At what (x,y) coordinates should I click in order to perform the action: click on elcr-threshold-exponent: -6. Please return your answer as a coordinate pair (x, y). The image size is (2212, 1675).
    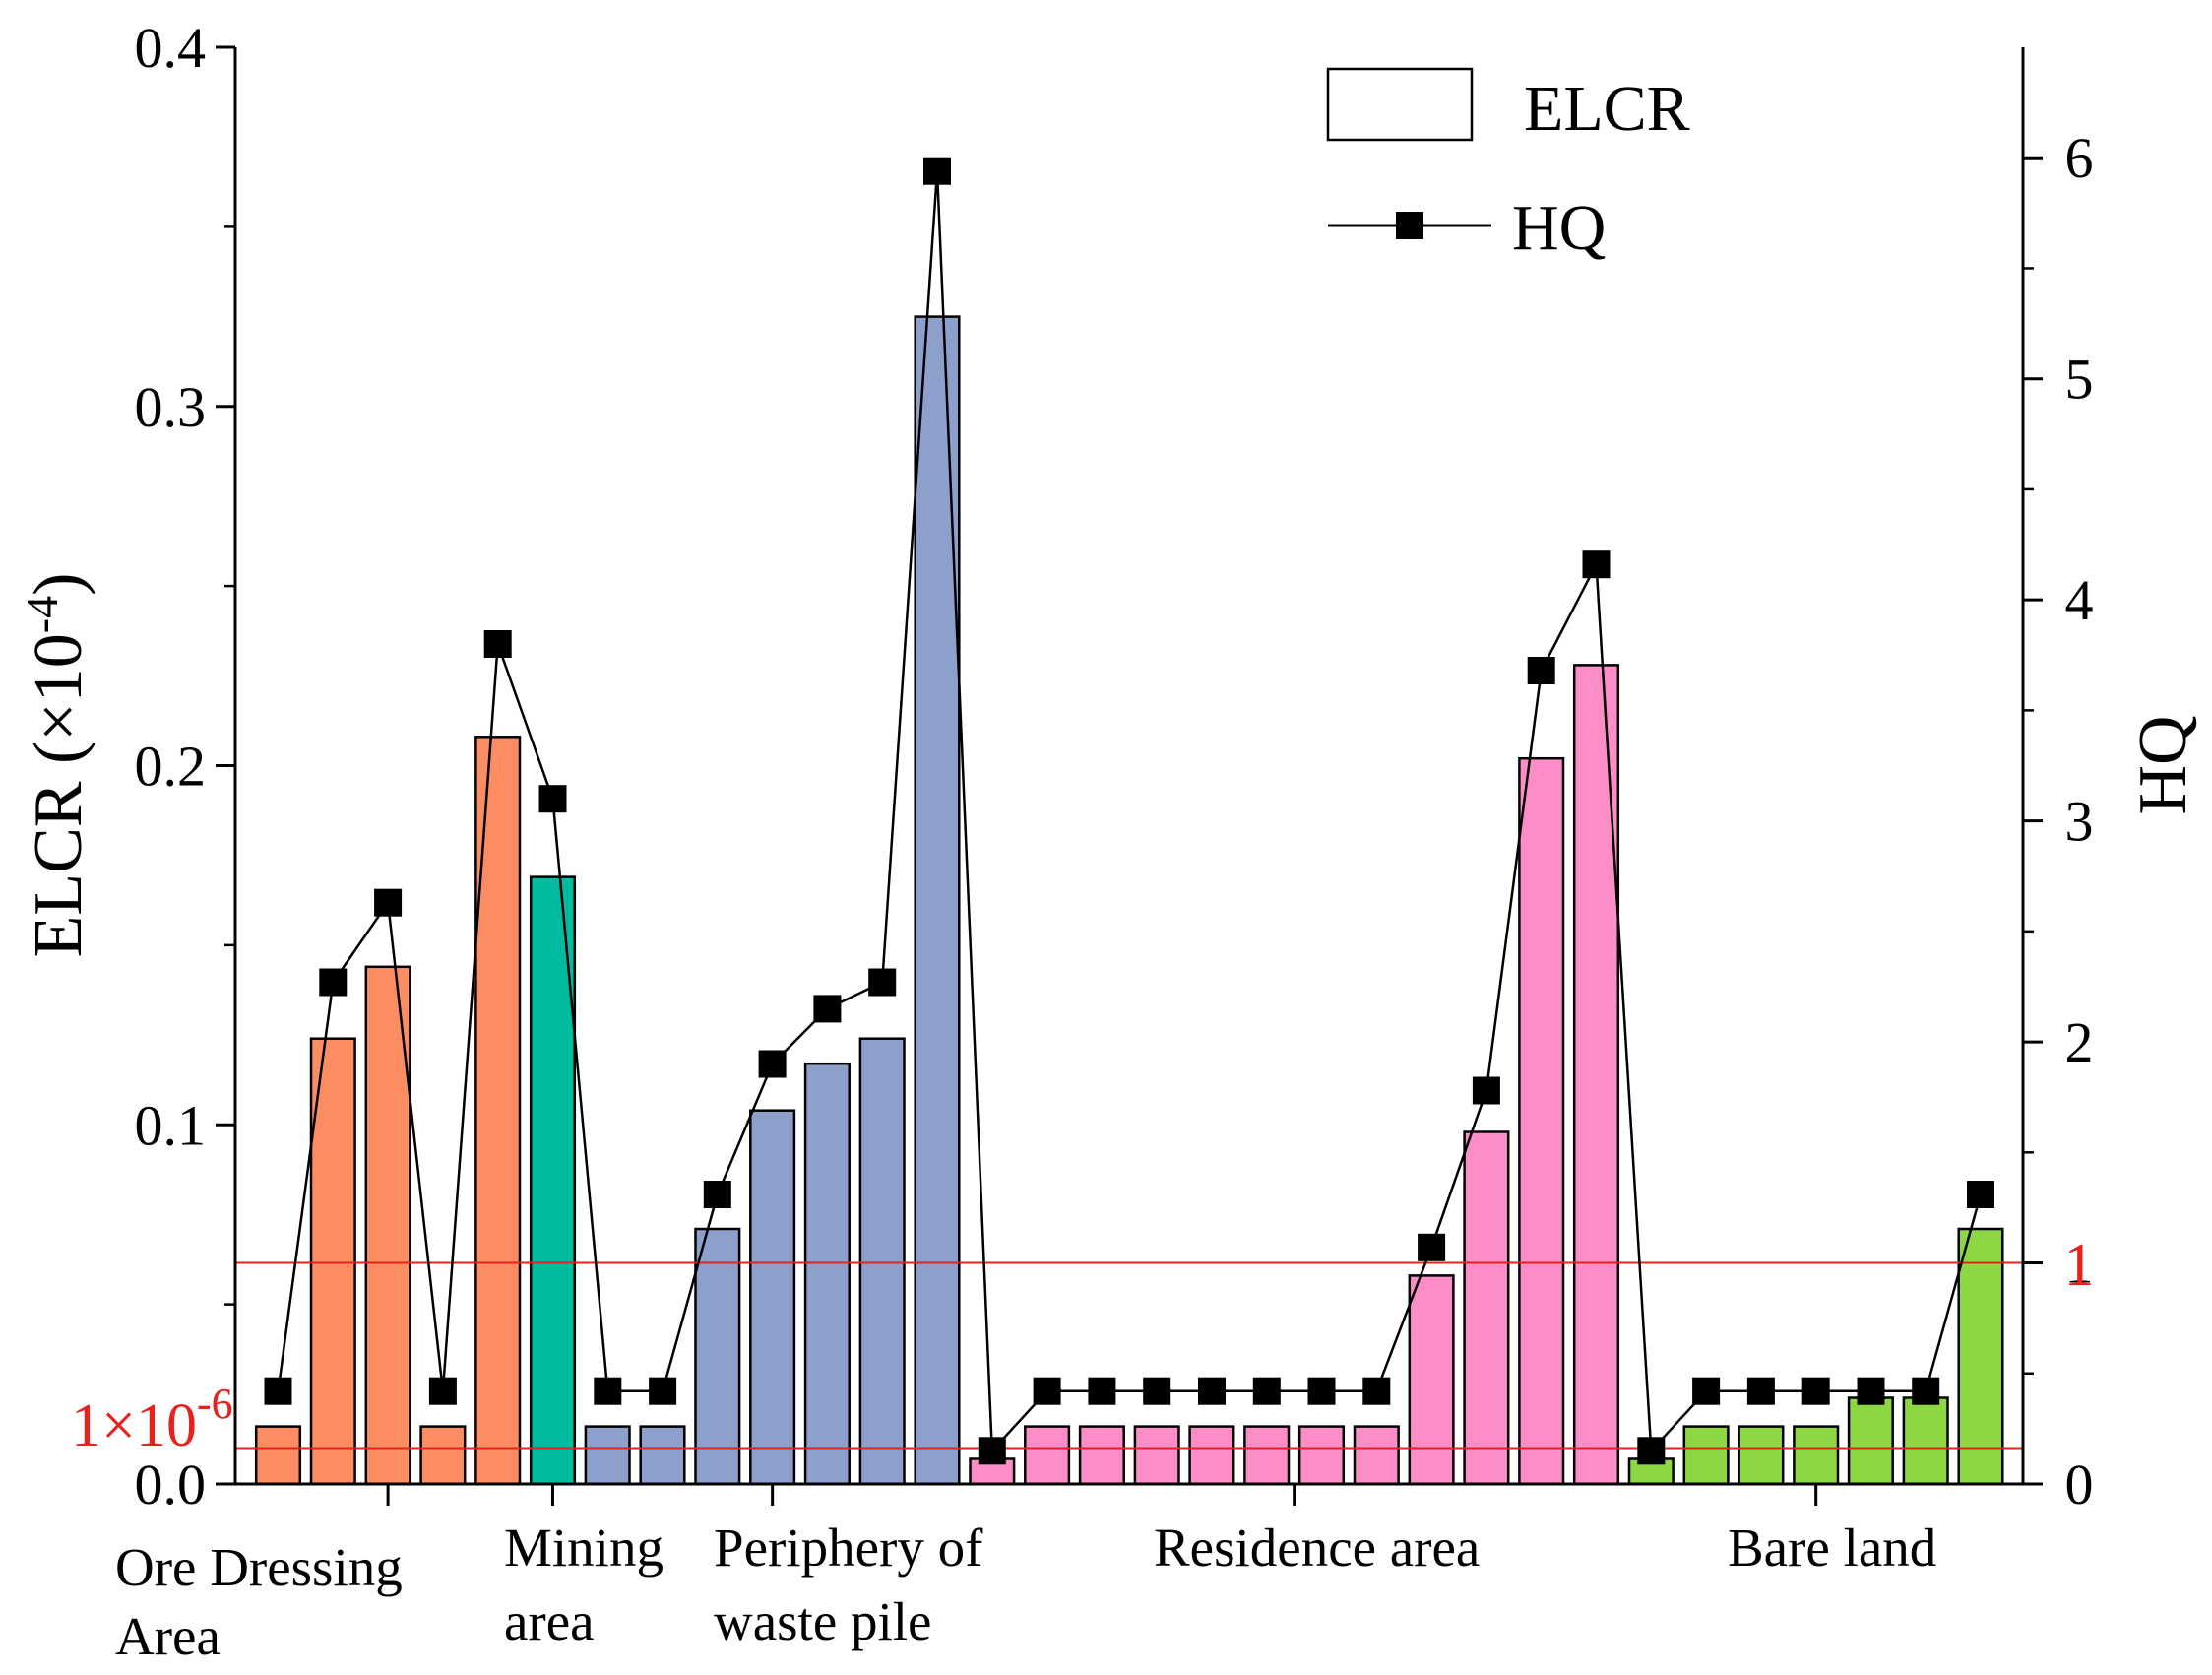
    Looking at the image, I should click on (215, 1404).